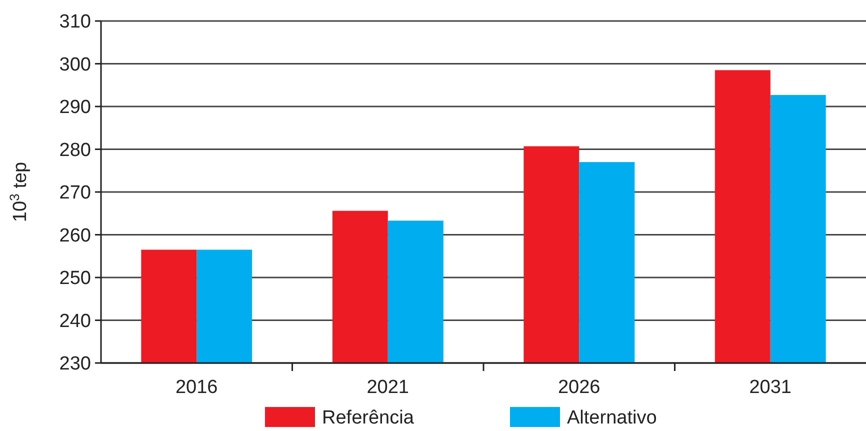 This screenshot has width=866, height=431. Describe the element at coordinates (75, 193) in the screenshot. I see `y-tick-label: 270` at that location.